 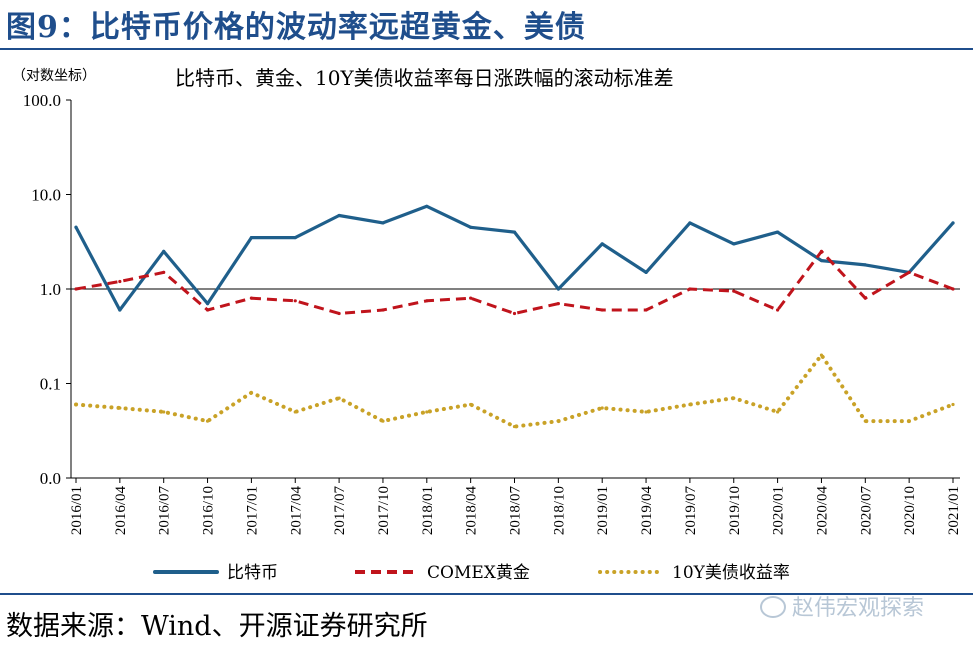 I want to click on x-tick-label: 2018/07, so click(x=516, y=511).